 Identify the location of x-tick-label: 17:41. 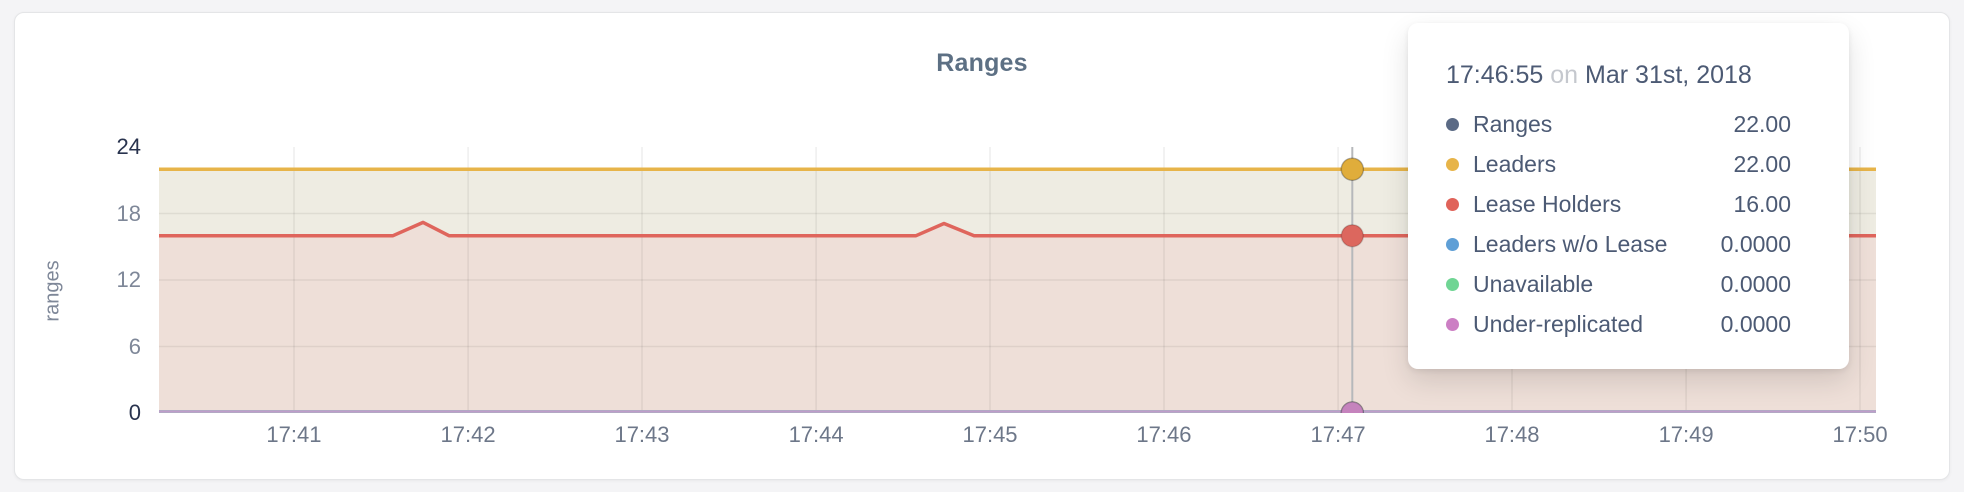
(294, 434).